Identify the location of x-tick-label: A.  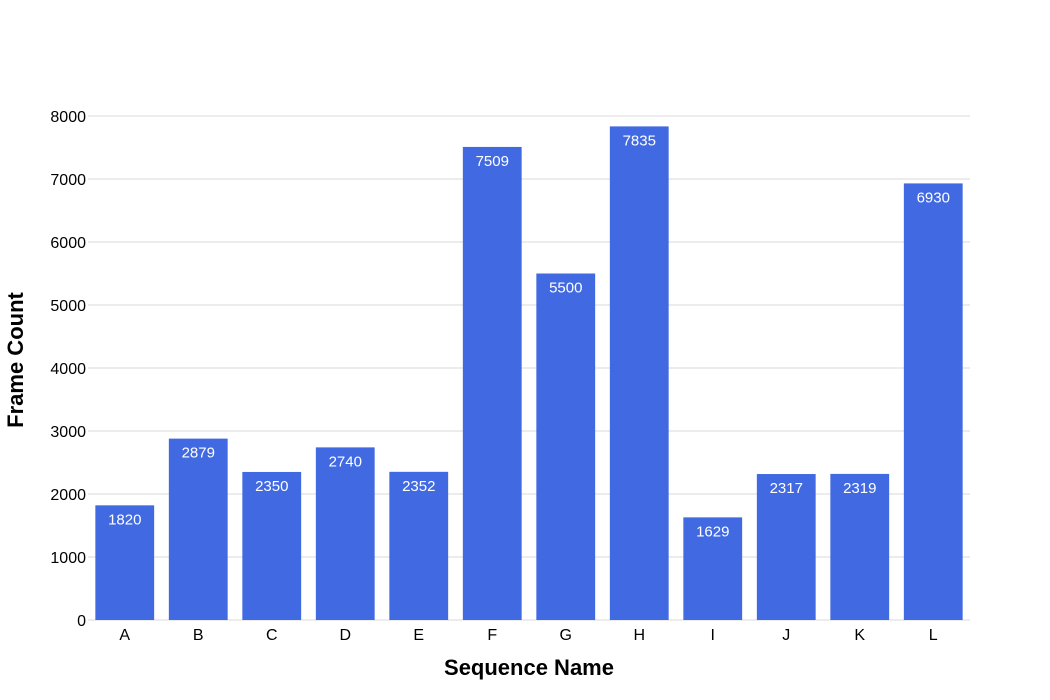
(124, 635).